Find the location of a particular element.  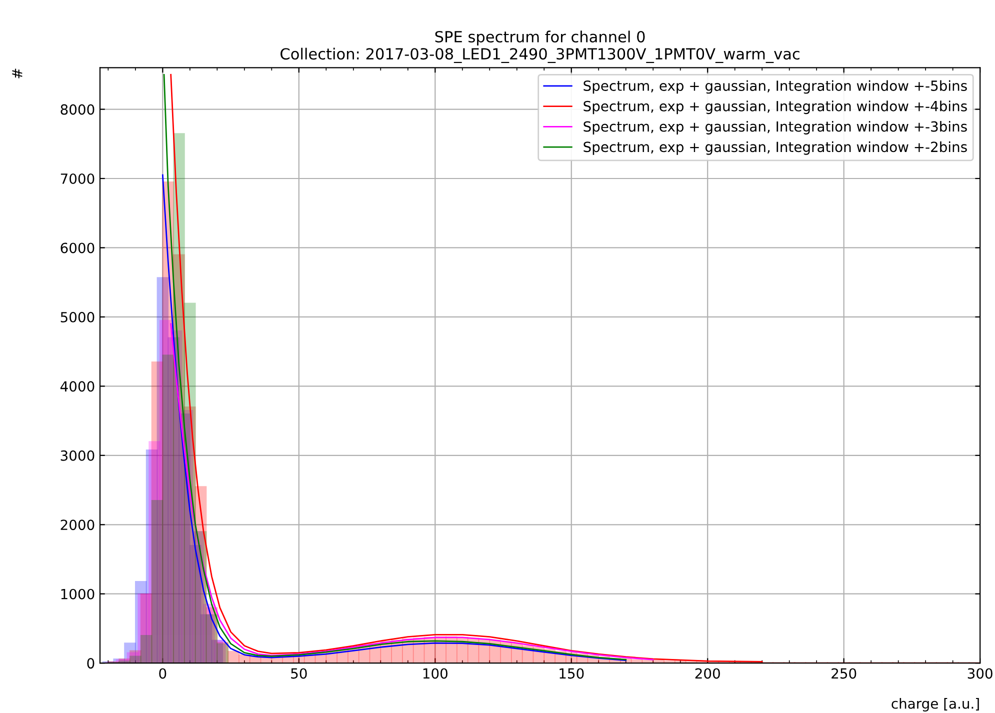

y-tick-label: 7000 is located at coordinates (77, 178).